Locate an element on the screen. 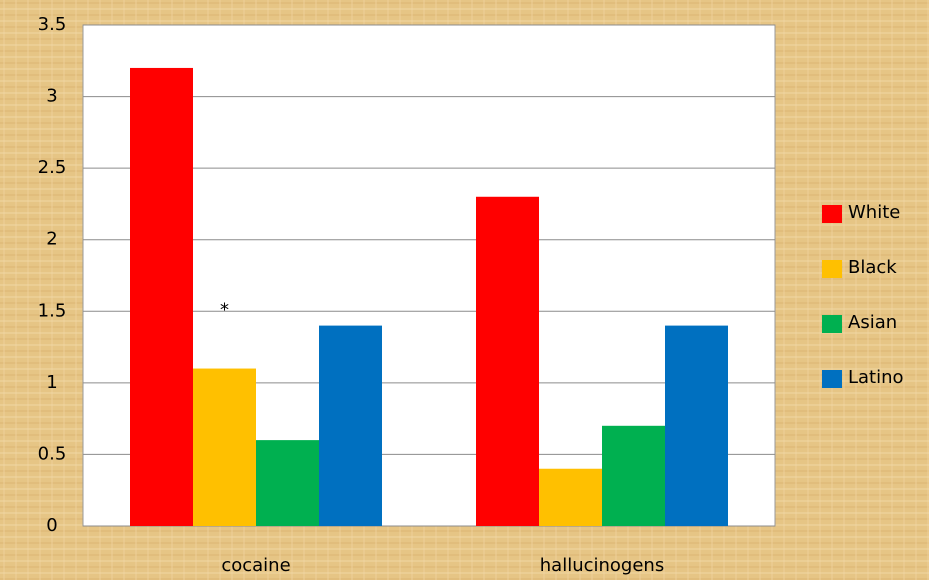  y-tick-label: 2 is located at coordinates (51, 239).